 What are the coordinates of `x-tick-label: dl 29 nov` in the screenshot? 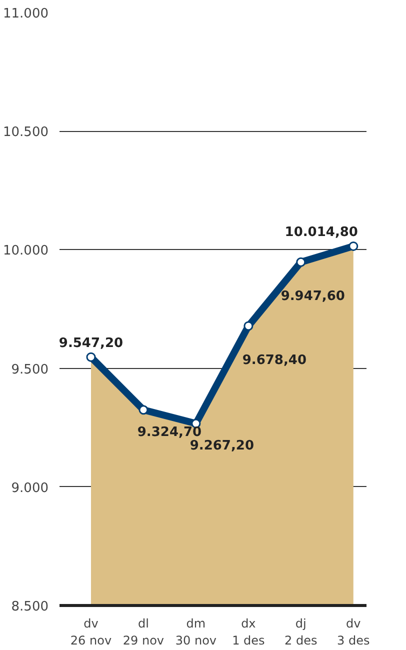 It's located at (143, 632).